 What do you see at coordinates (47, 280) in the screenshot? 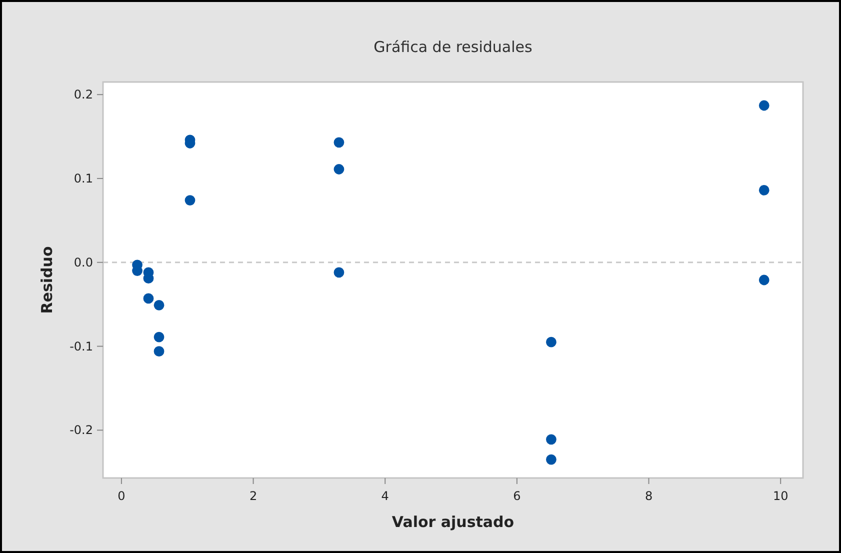
I see `y-axis-title: Residuo` at bounding box center [47, 280].